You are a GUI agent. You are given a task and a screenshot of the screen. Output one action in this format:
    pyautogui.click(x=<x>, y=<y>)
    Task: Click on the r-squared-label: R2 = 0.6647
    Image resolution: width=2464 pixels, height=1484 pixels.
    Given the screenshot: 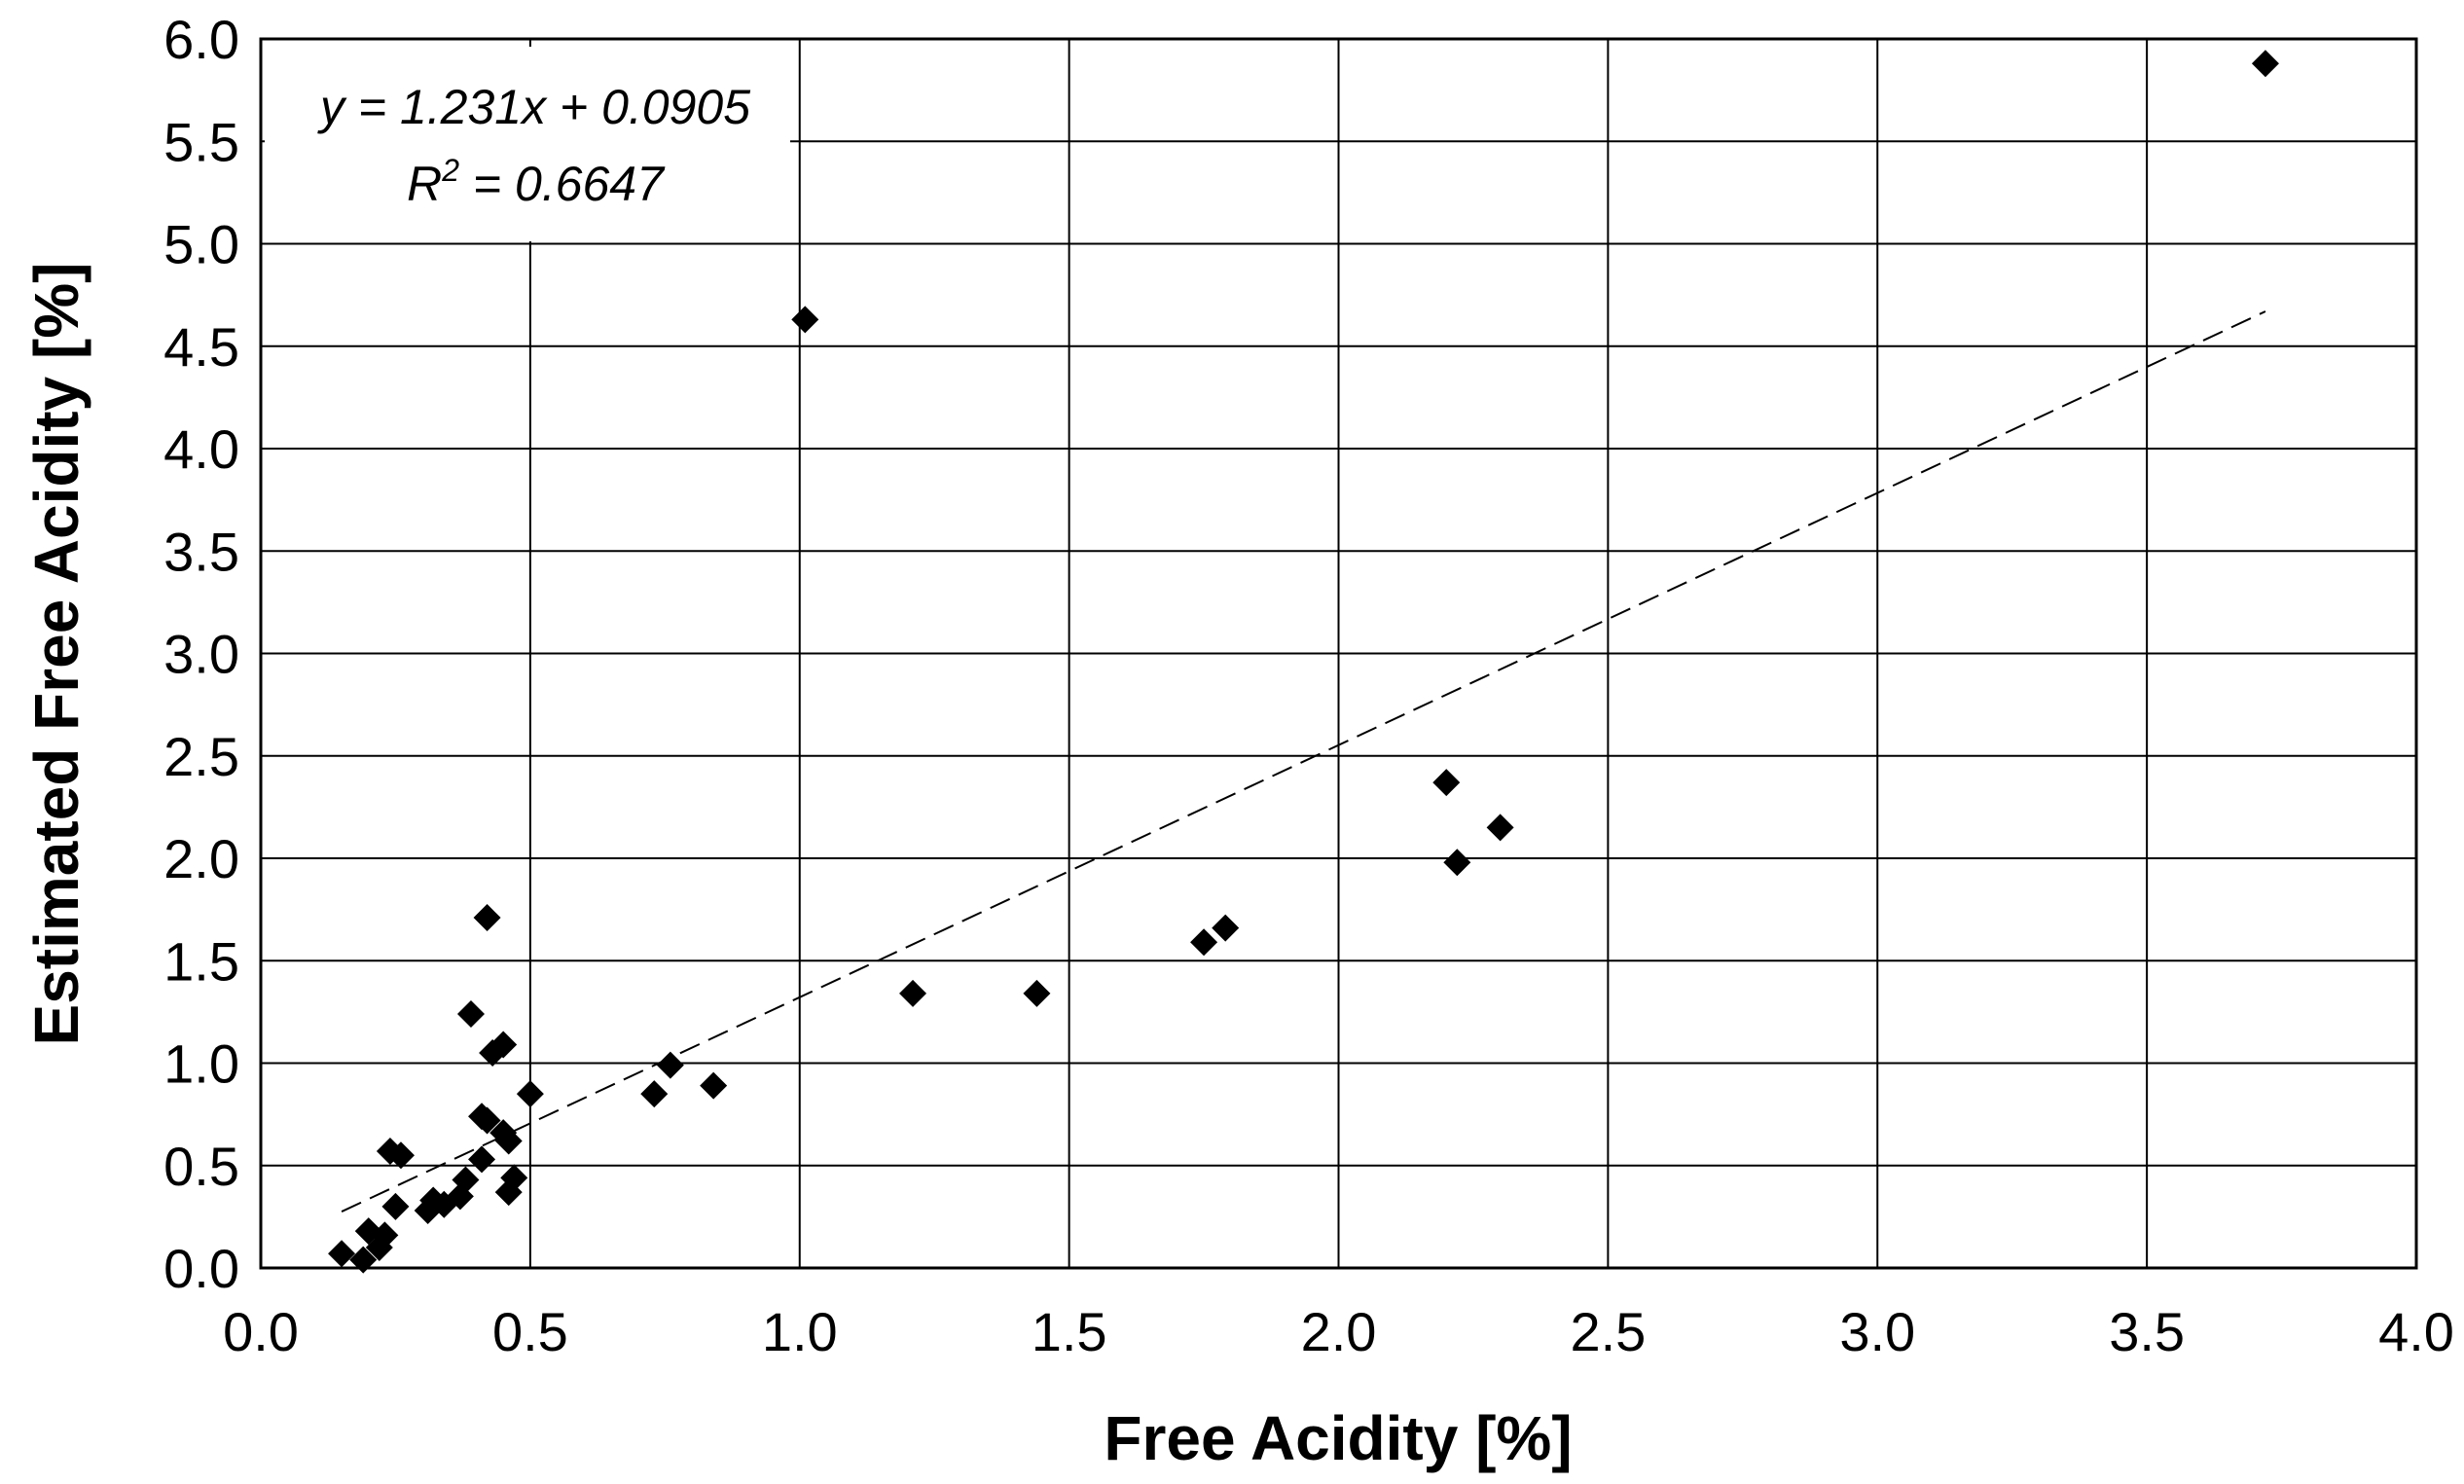 What is the action you would take?
    pyautogui.click(x=536, y=182)
    